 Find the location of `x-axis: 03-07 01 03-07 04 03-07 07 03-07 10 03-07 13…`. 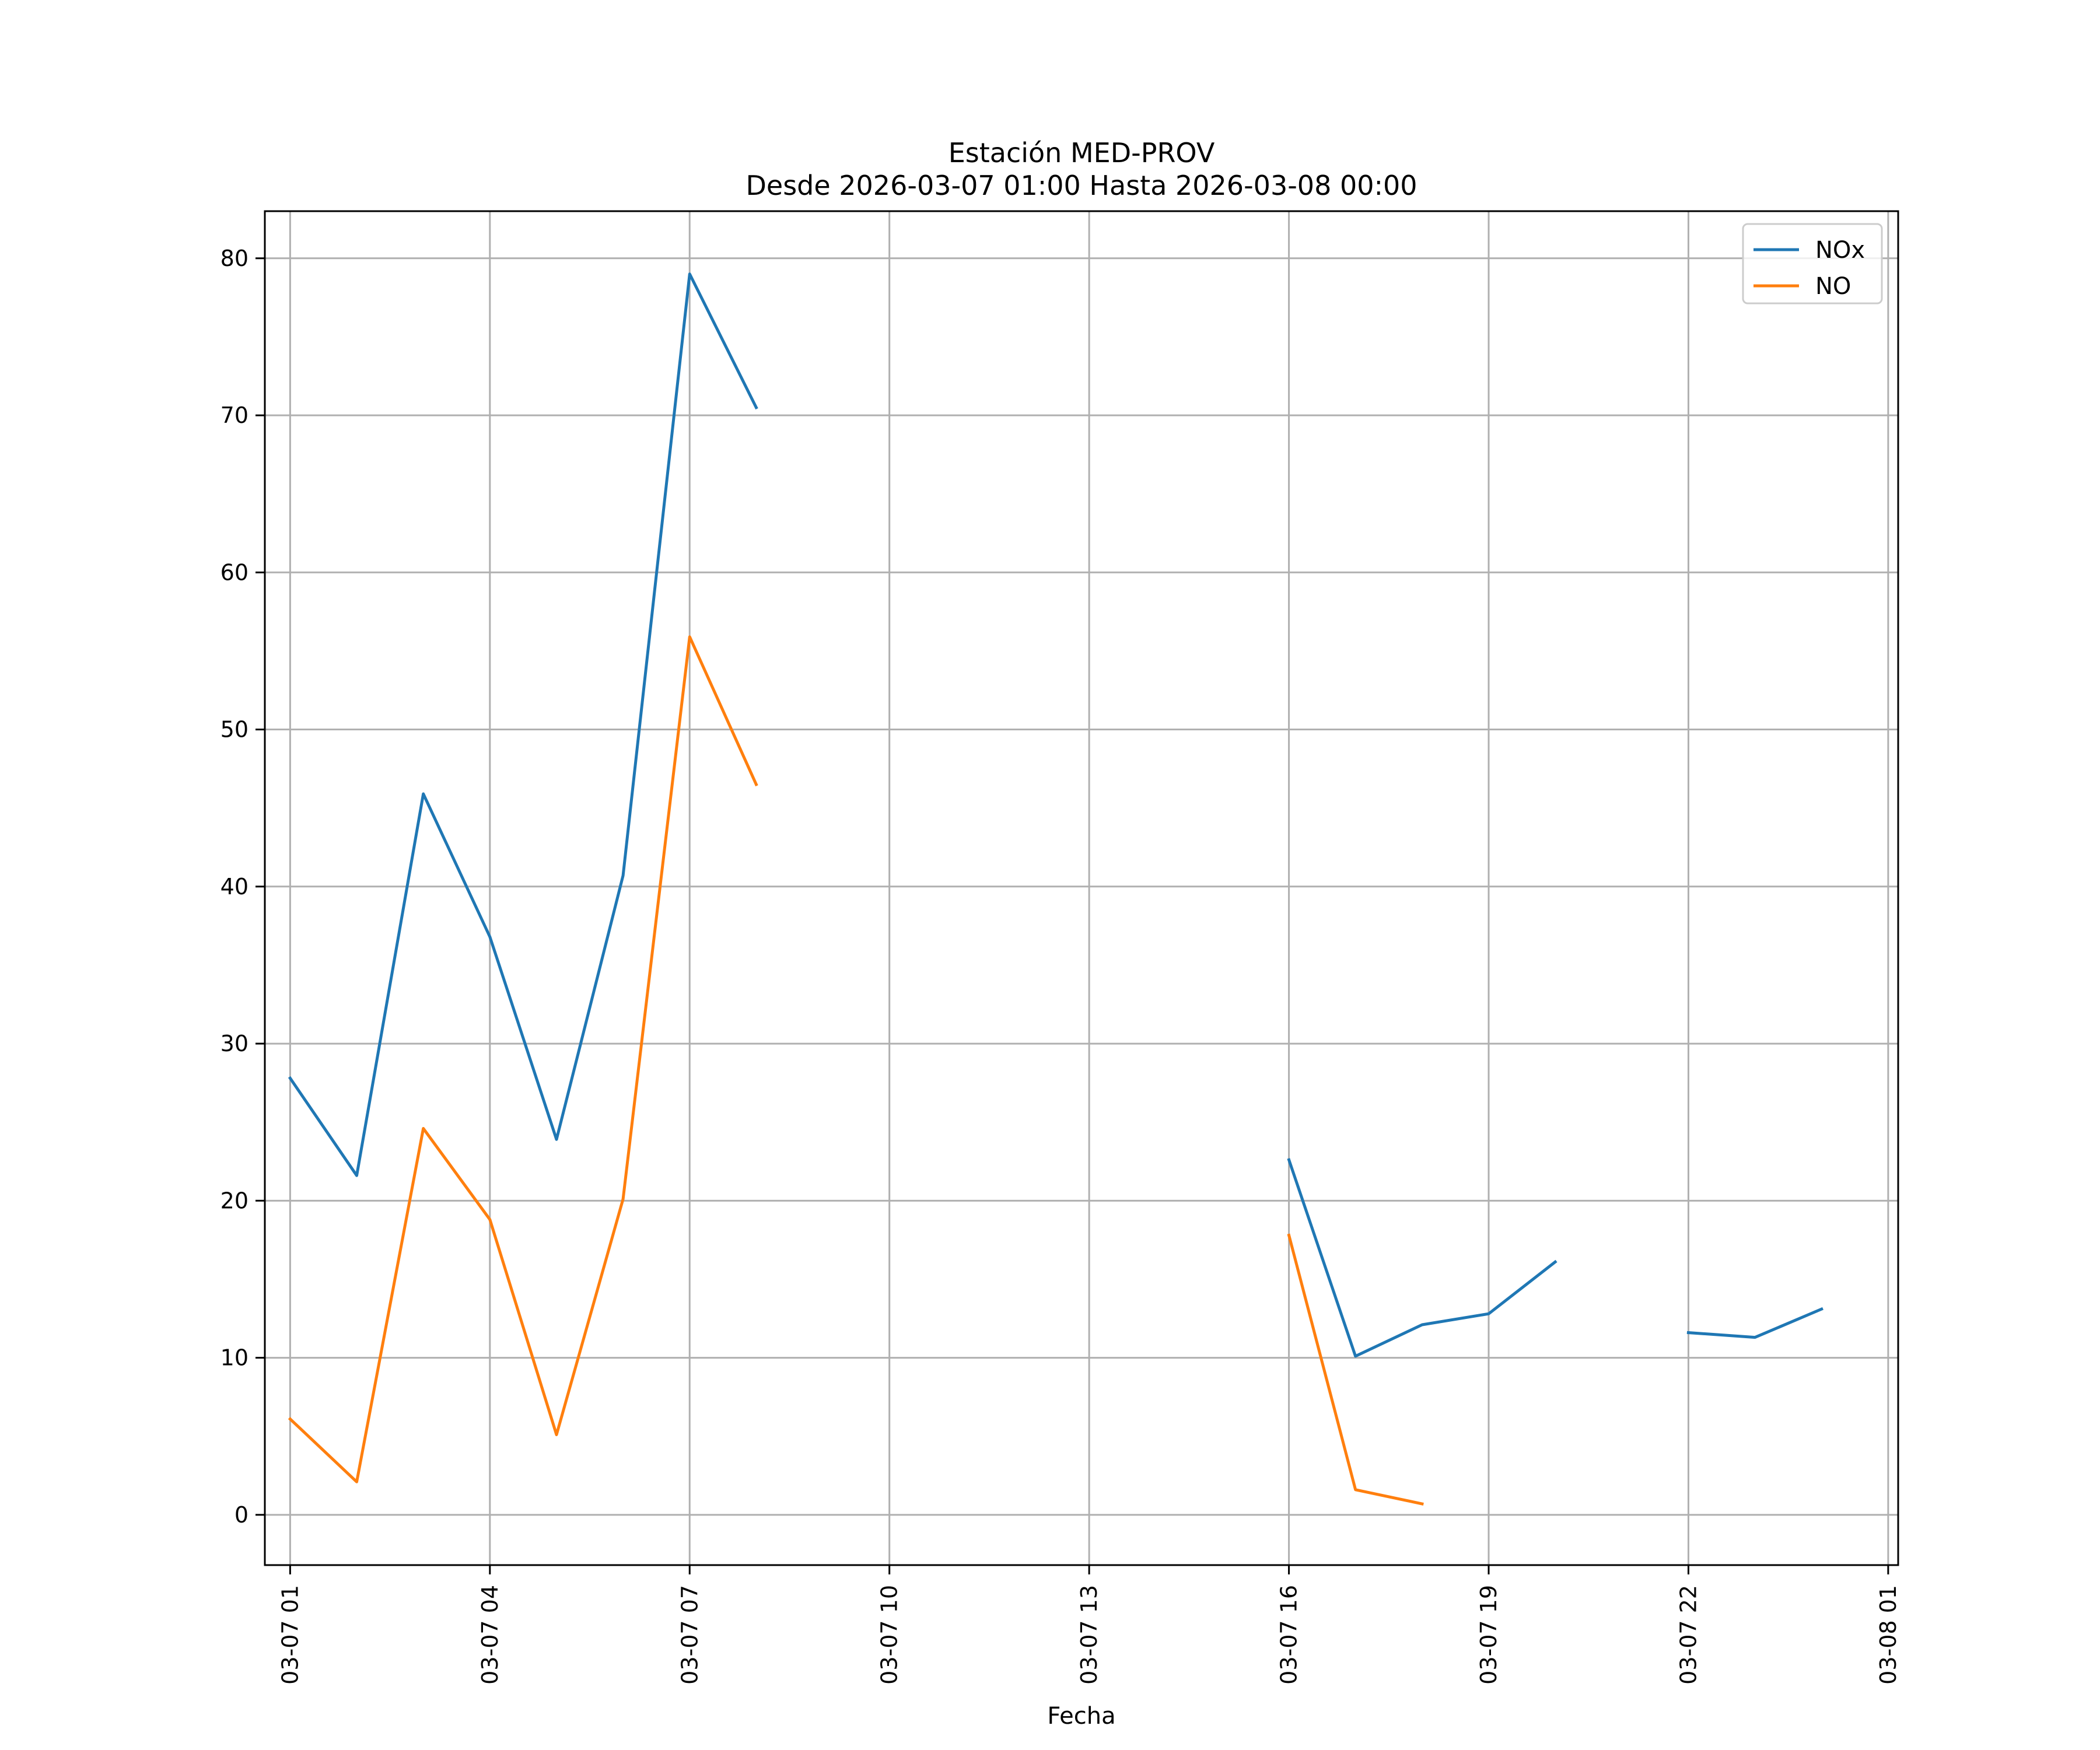

x-axis: 03-07 01 03-07 04 03-07 07 03-07 10 03-07 13… is located at coordinates (1089, 1625).